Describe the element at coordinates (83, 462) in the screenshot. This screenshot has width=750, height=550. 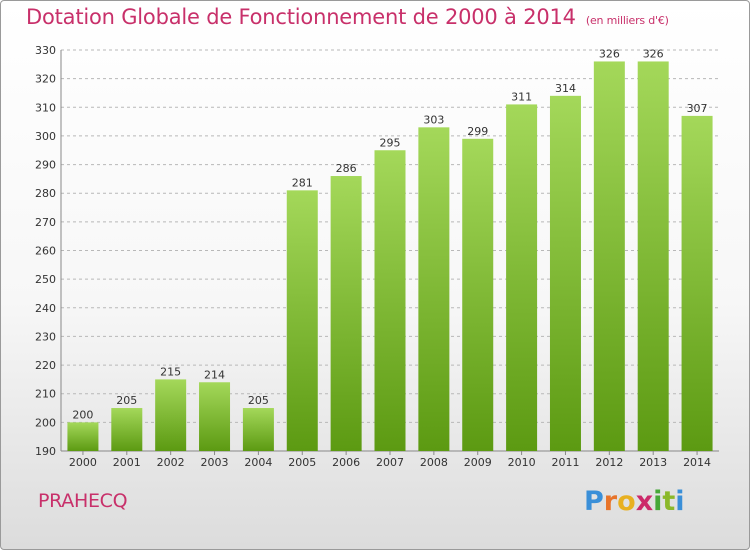
I see `x-tick-label-2000: 2000` at that location.